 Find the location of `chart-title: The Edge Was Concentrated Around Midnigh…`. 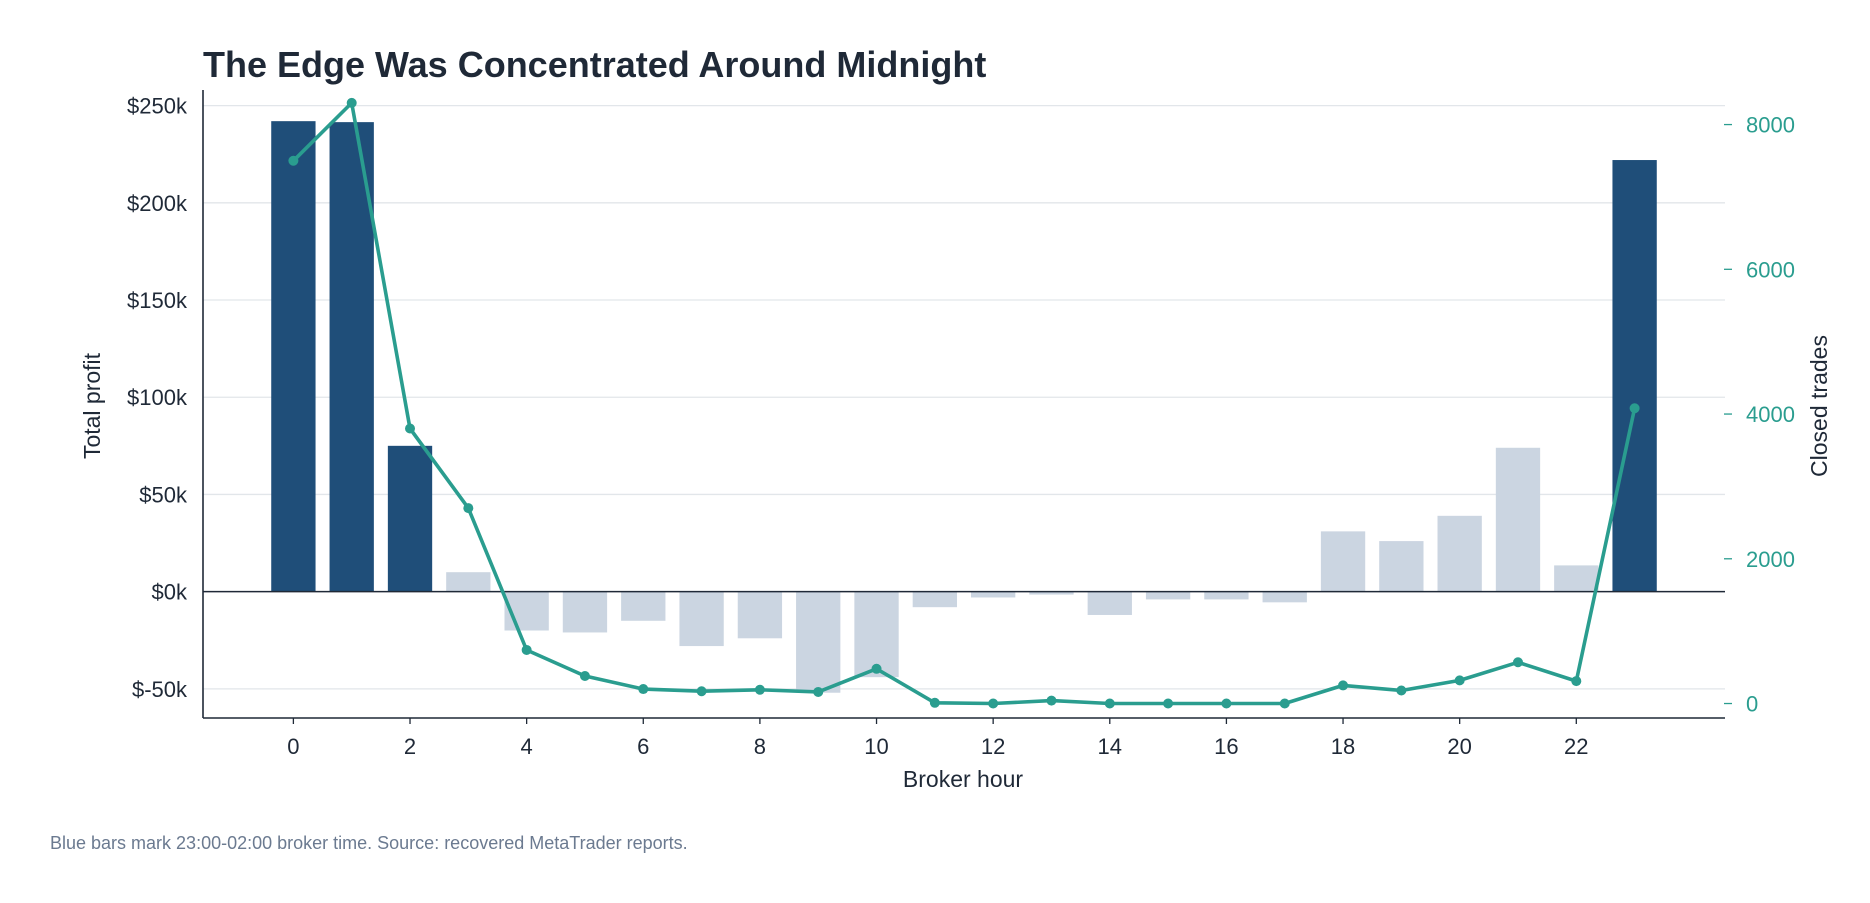

chart-title: The Edge Was Concentrated Around Midnigh… is located at coordinates (594, 64).